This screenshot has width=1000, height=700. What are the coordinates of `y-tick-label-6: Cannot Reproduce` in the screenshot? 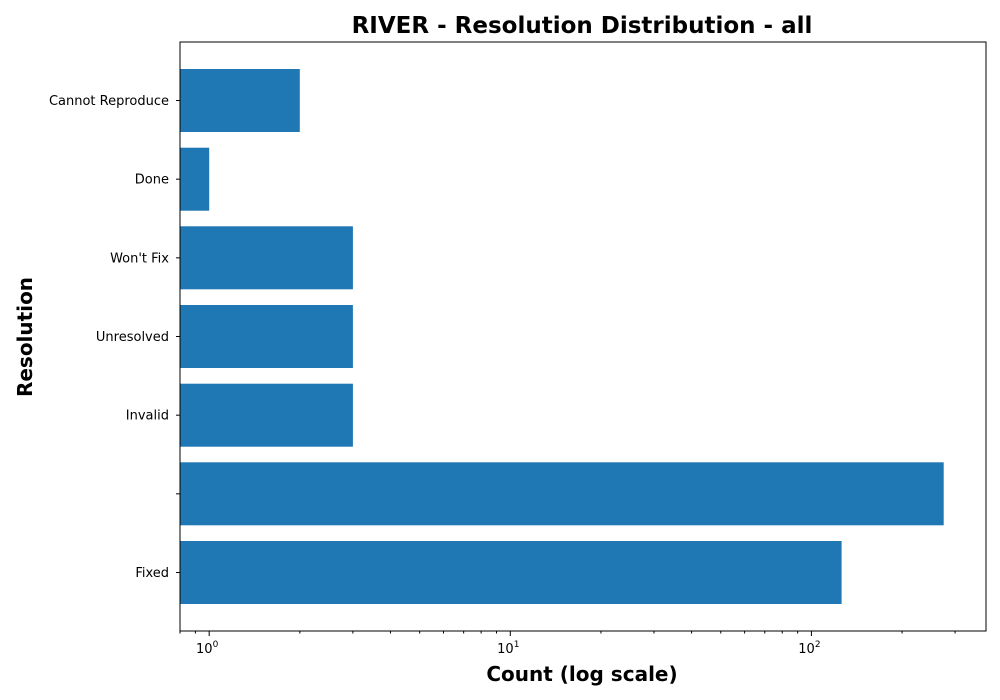 It's located at (109, 101).